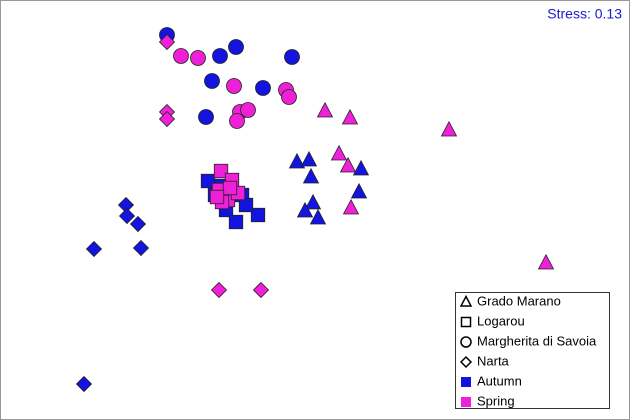  Describe the element at coordinates (499, 380) in the screenshot. I see `legend-label: Autumn` at that location.